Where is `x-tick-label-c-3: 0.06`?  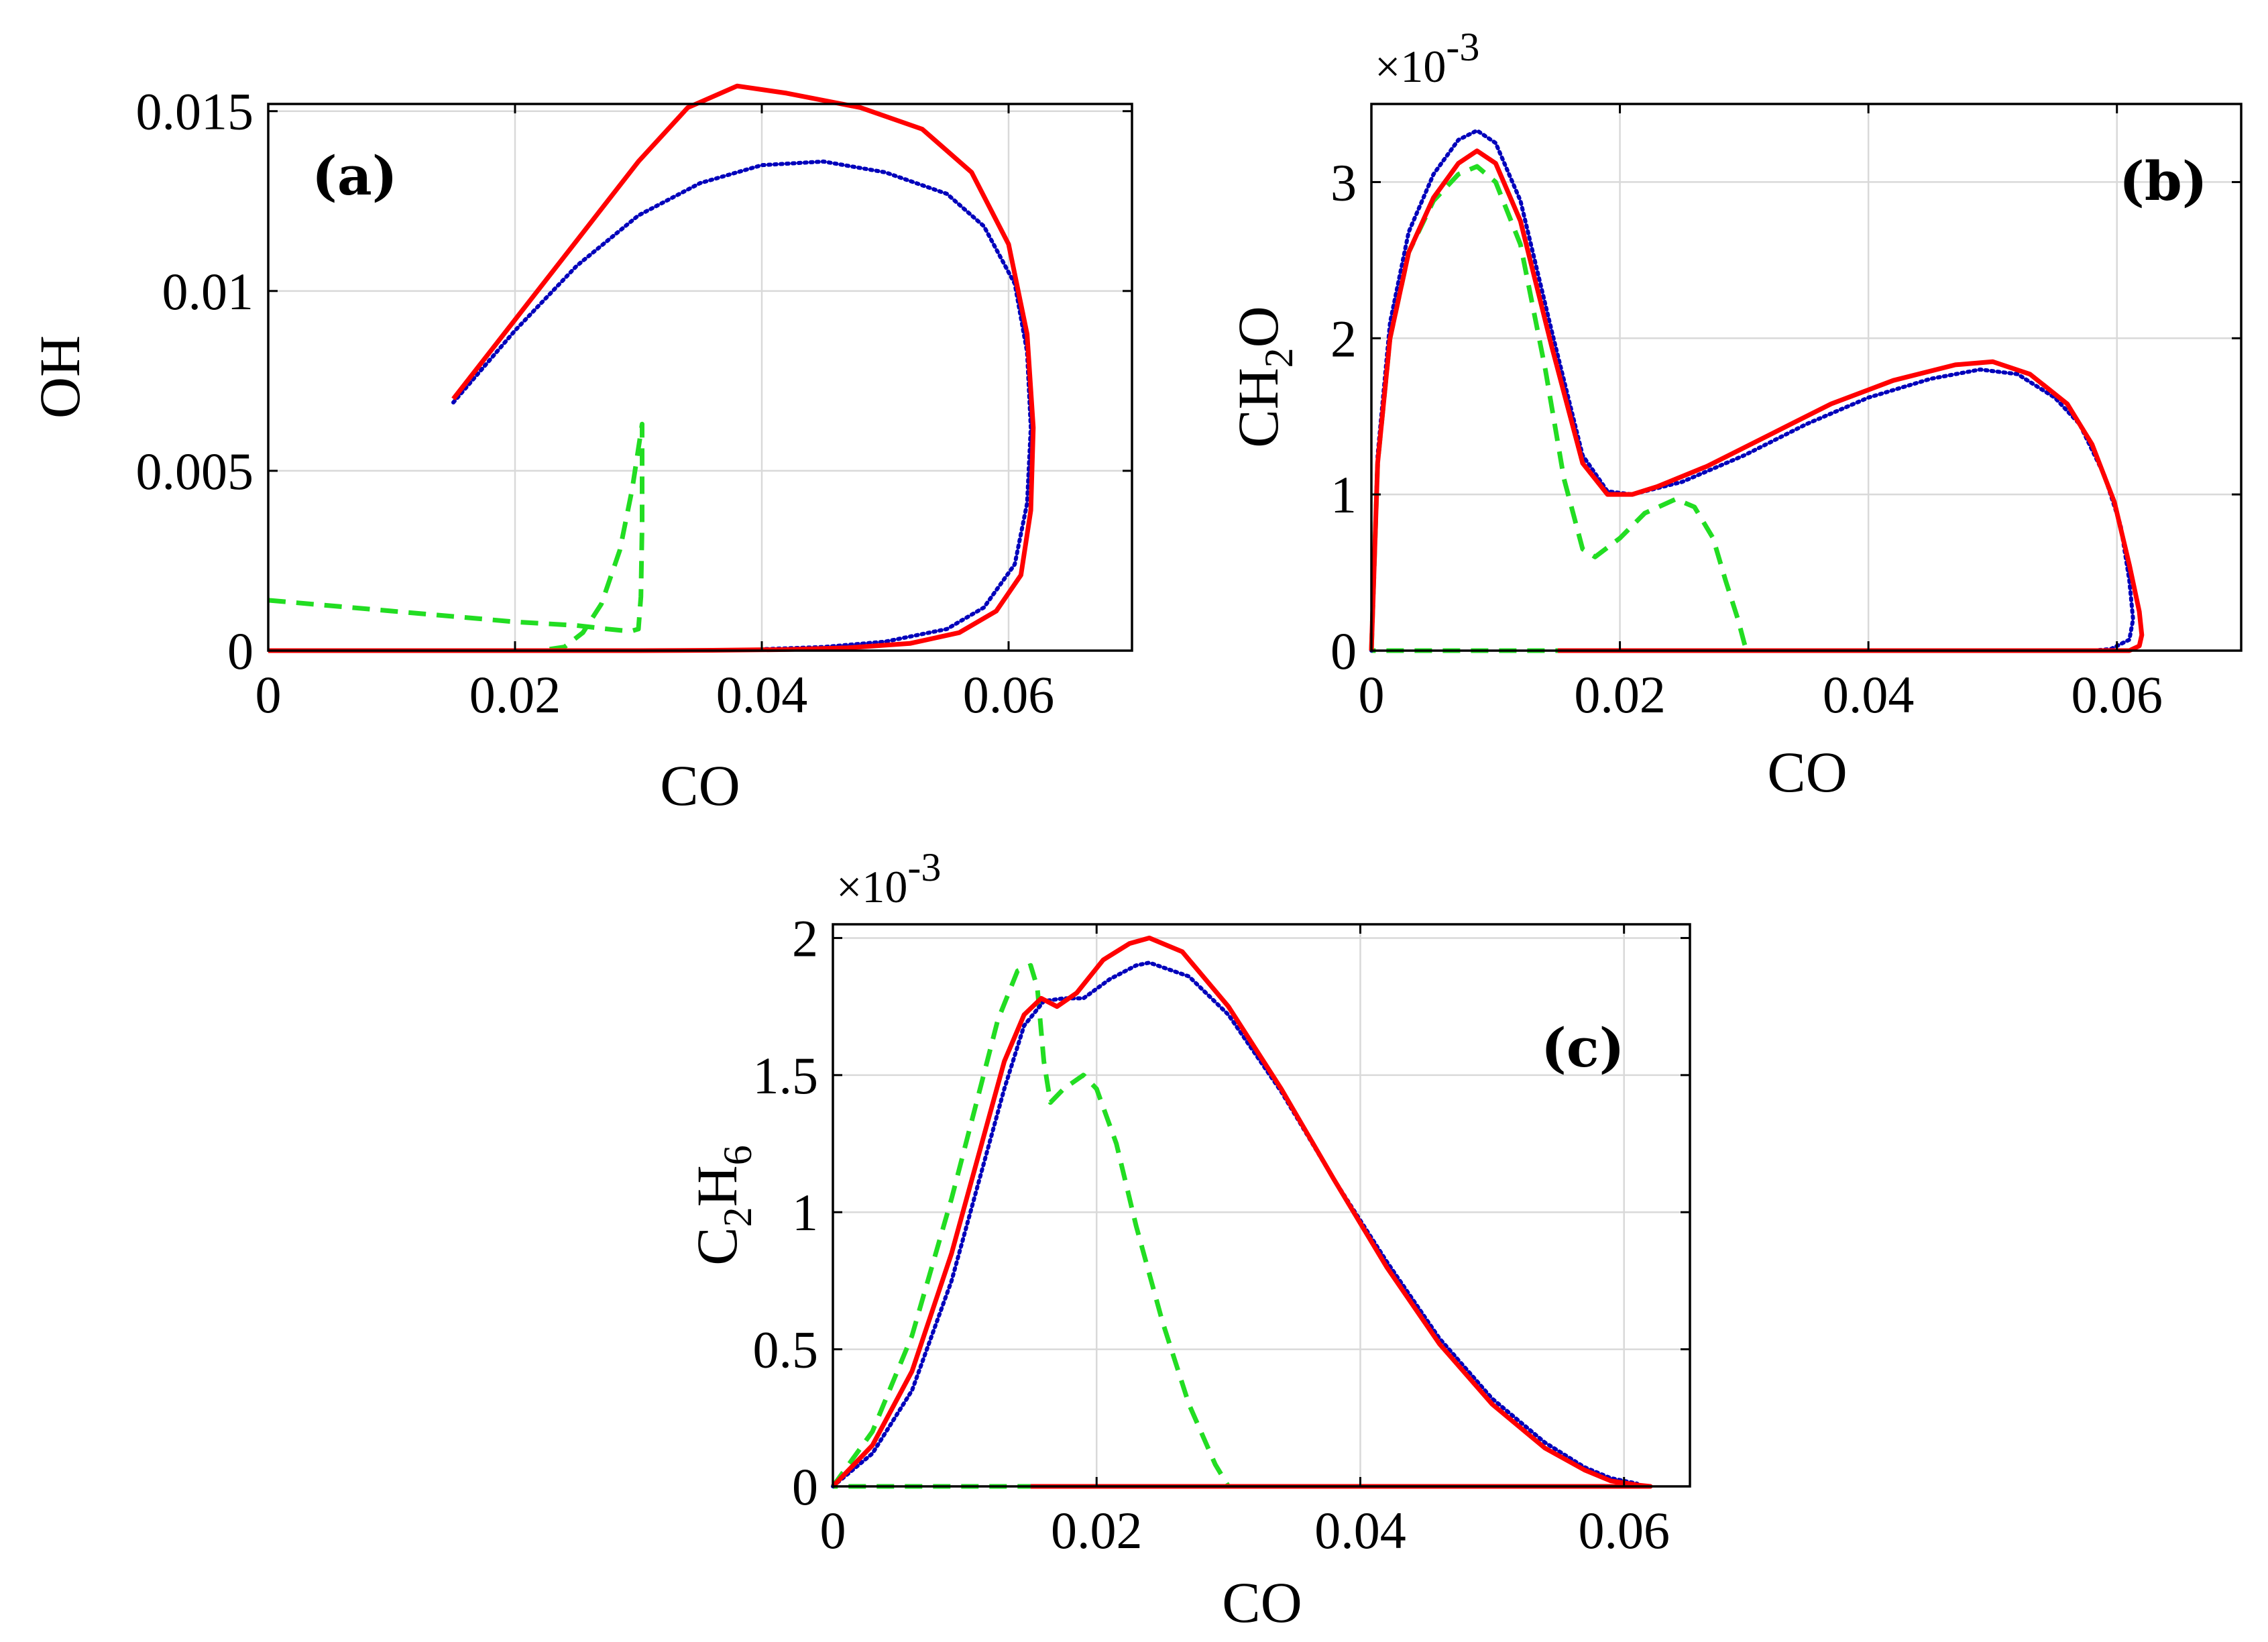 x-tick-label-c-3: 0.06 is located at coordinates (1624, 1530).